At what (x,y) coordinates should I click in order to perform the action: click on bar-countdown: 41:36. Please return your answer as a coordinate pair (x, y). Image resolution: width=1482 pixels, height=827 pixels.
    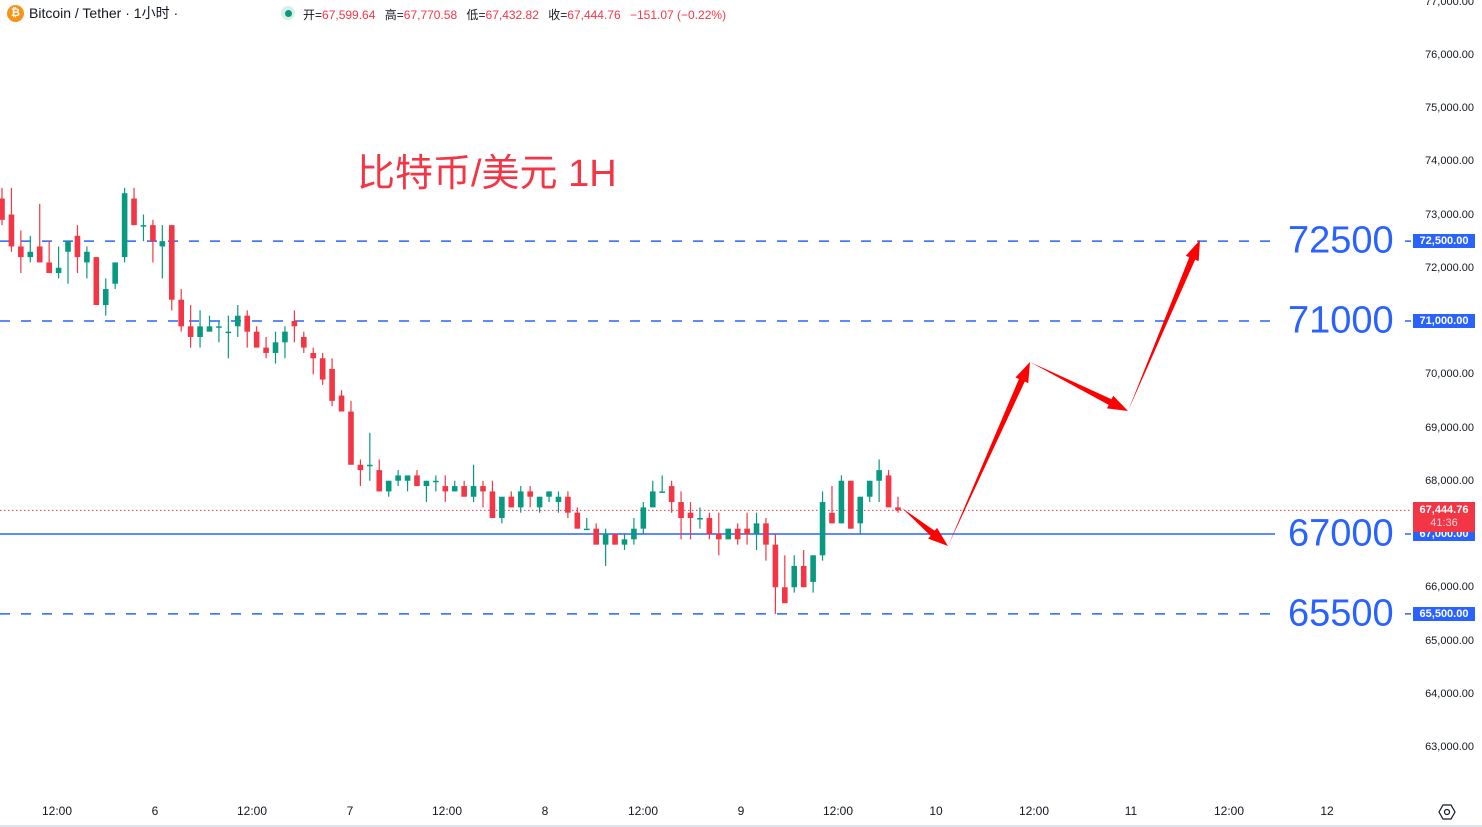
    Looking at the image, I should click on (1444, 523).